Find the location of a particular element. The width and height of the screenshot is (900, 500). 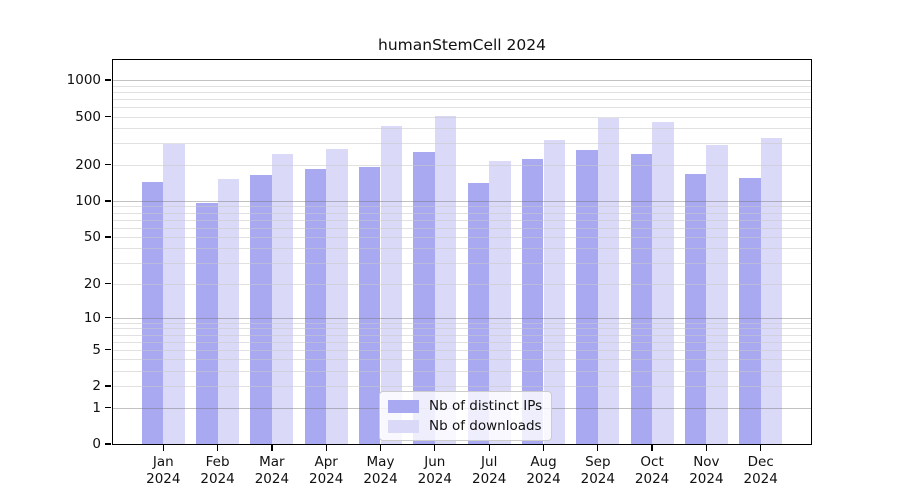

x-tick-label-may: May 2024 is located at coordinates (381, 471).